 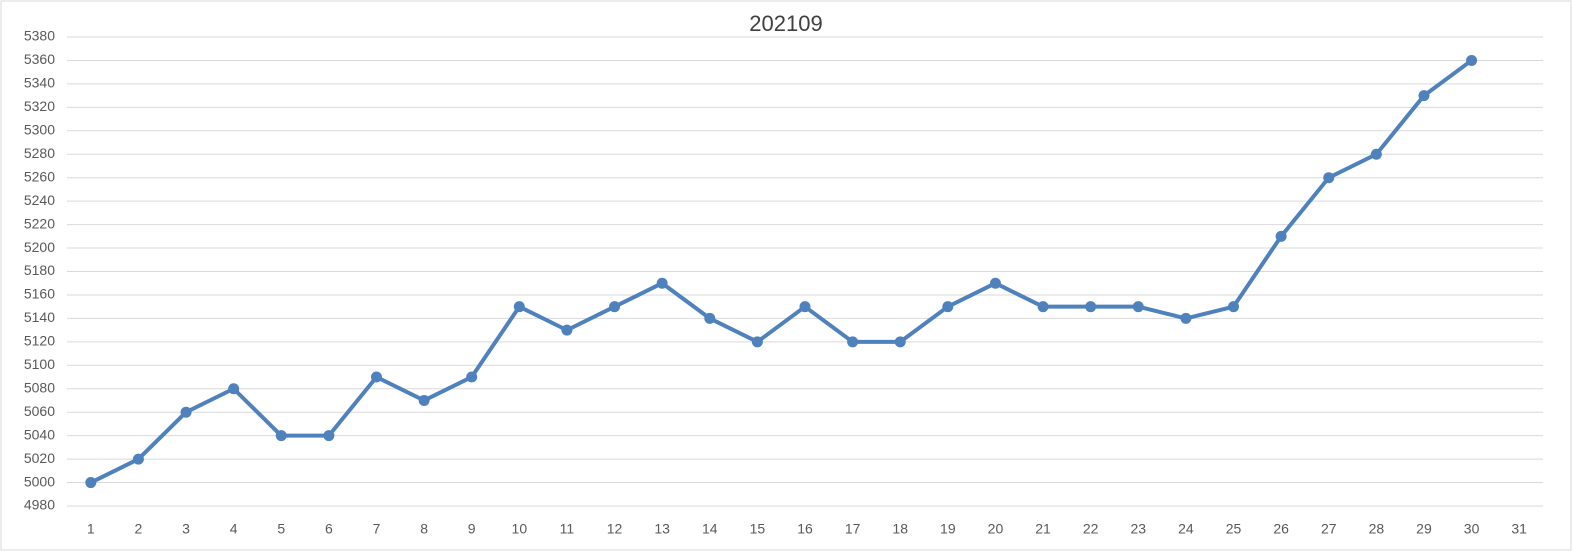 I want to click on x-tick-label: 29, so click(x=1424, y=529).